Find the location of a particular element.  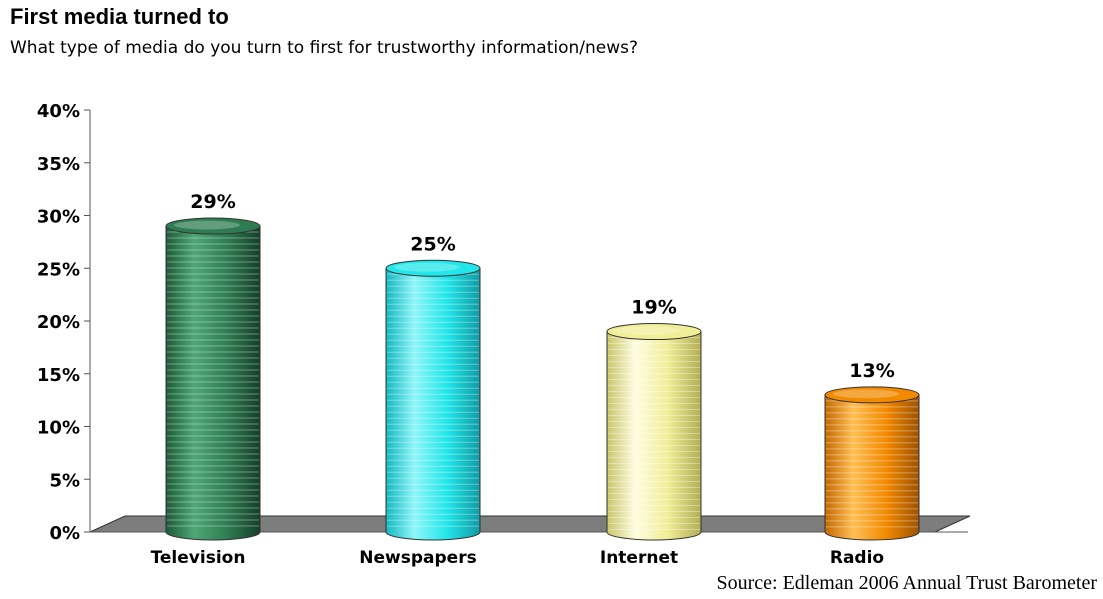

bar-television: 29% is located at coordinates (213, 366).